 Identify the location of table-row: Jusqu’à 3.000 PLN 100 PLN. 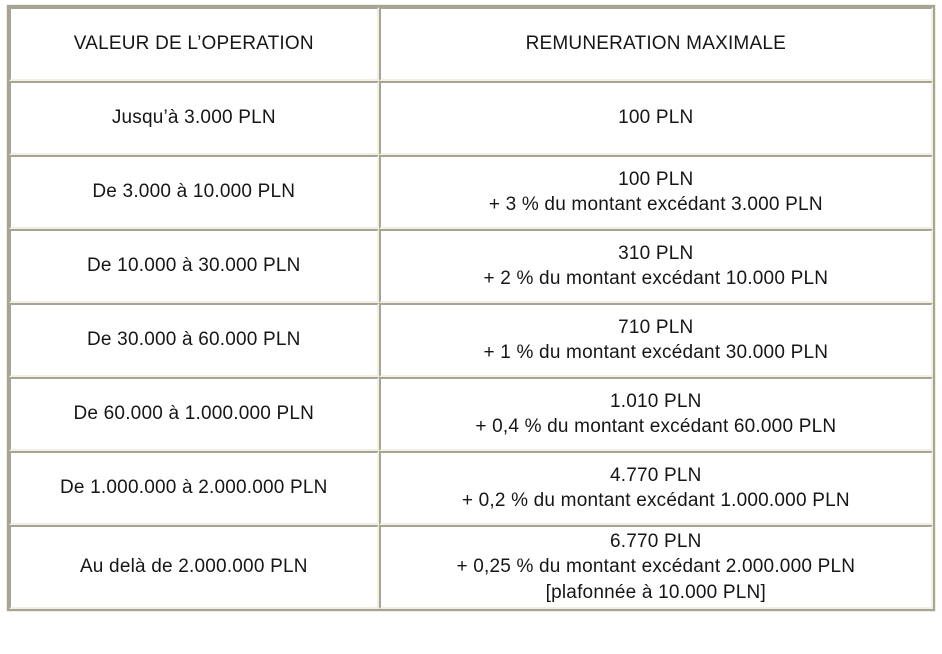
(471, 118).